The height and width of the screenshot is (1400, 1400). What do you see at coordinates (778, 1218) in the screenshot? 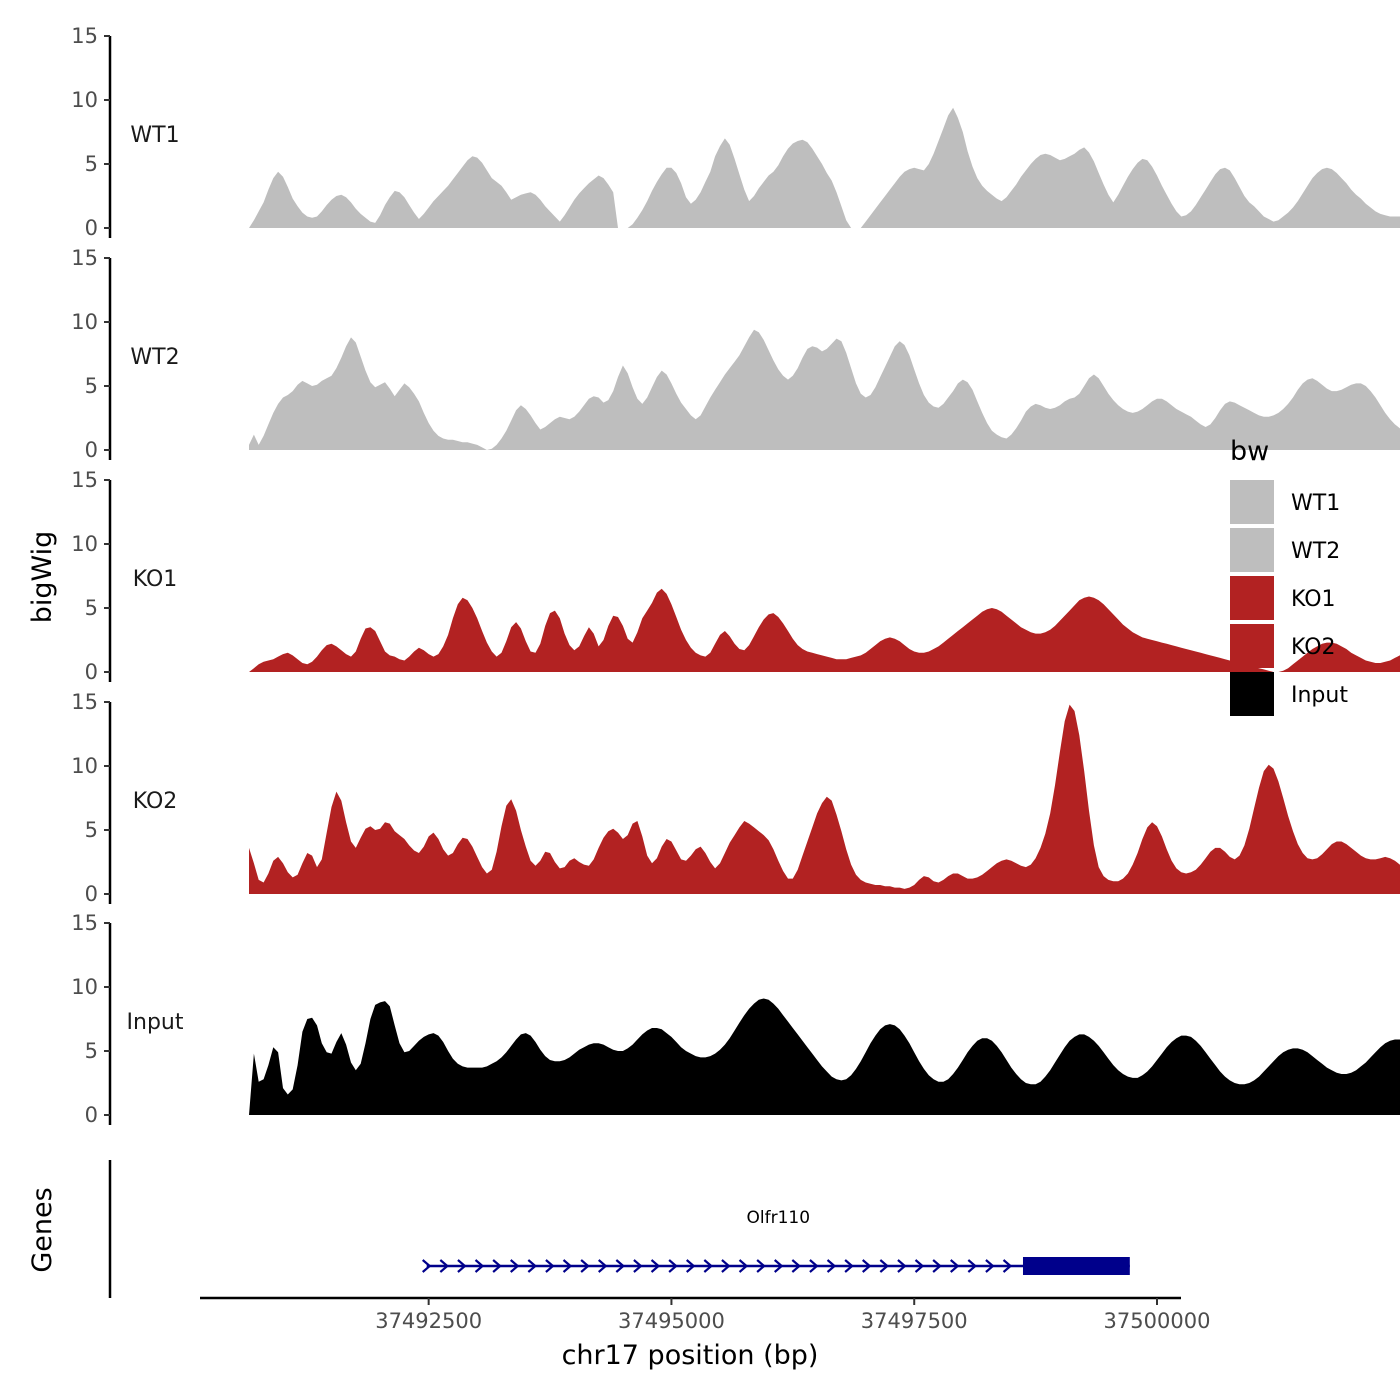
I see `gene-name-label: Olfr110` at bounding box center [778, 1218].